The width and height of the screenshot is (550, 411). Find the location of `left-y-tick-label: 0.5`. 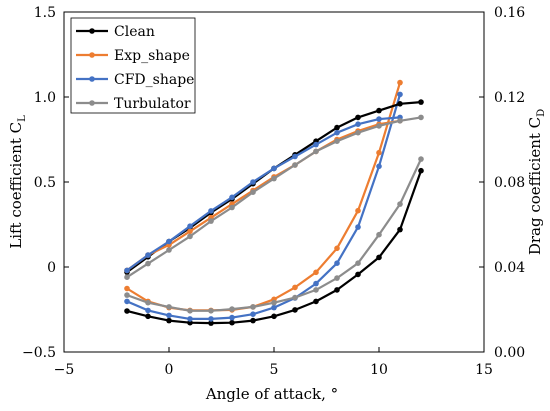

left-y-tick-label: 0.5 is located at coordinates (45, 183).